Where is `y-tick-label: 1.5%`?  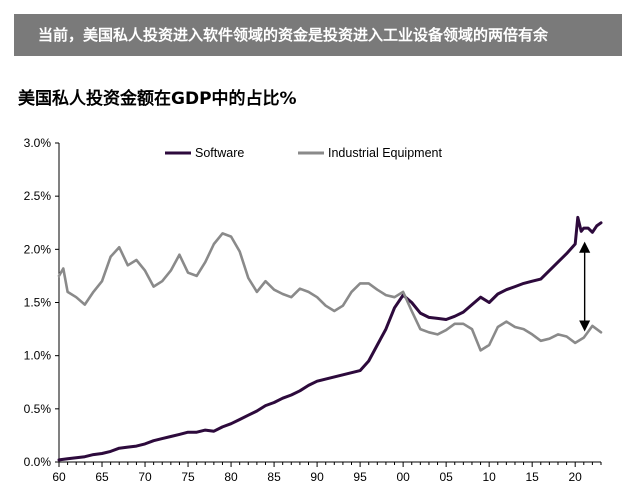
y-tick-label: 1.5% is located at coordinates (38, 303).